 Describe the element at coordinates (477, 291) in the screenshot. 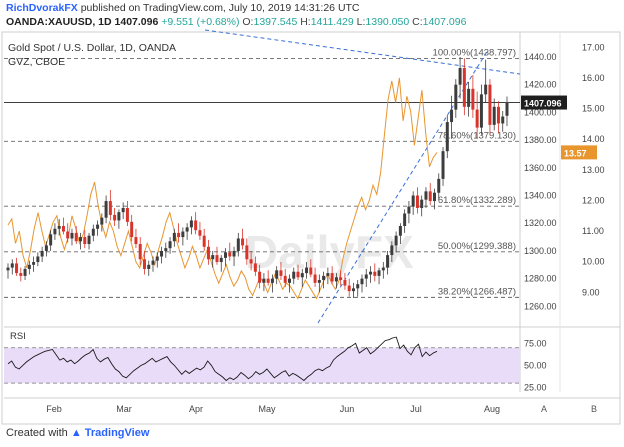

I see `fib-level-label: 38.20%(1266.487)` at that location.